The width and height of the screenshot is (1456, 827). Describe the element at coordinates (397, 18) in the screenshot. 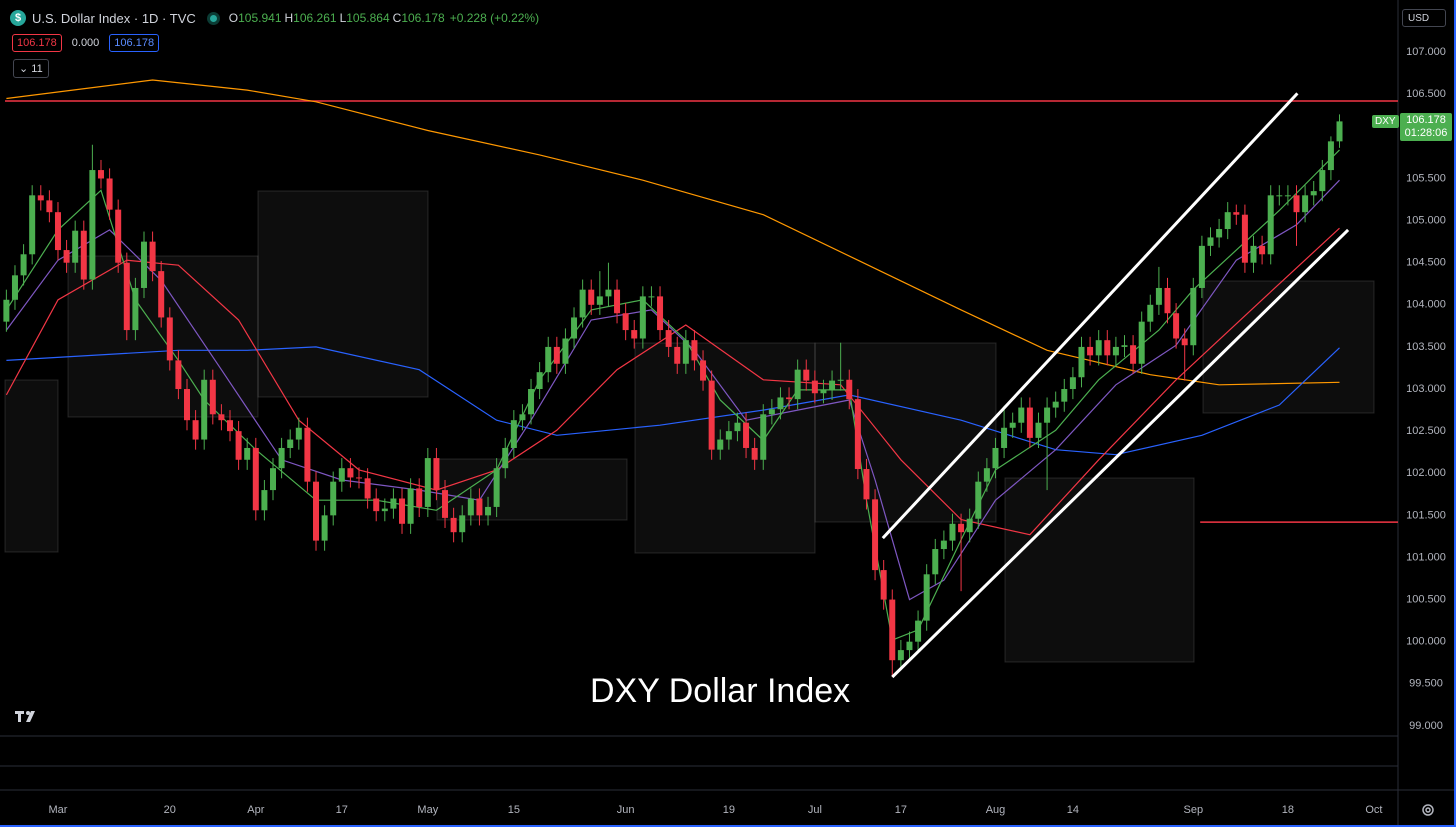

I see `ohlc-key: C` at that location.